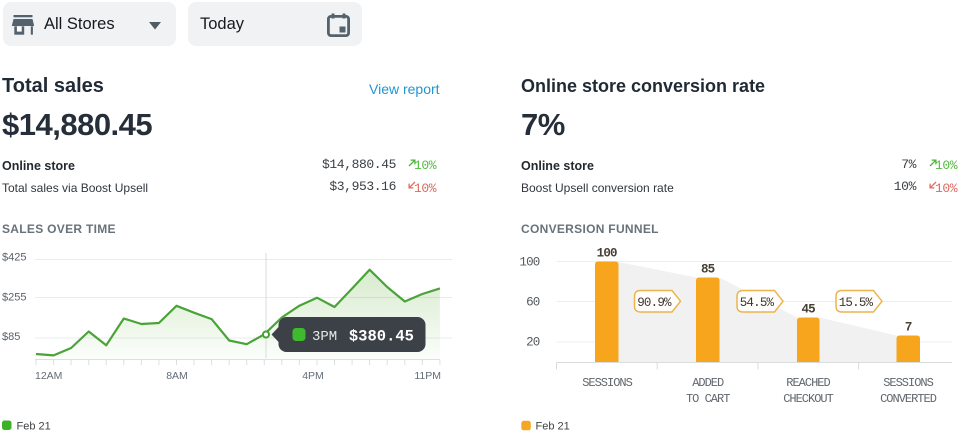 The width and height of the screenshot is (960, 431). What do you see at coordinates (708, 399) in the screenshot?
I see `svg-text: TO CART` at bounding box center [708, 399].